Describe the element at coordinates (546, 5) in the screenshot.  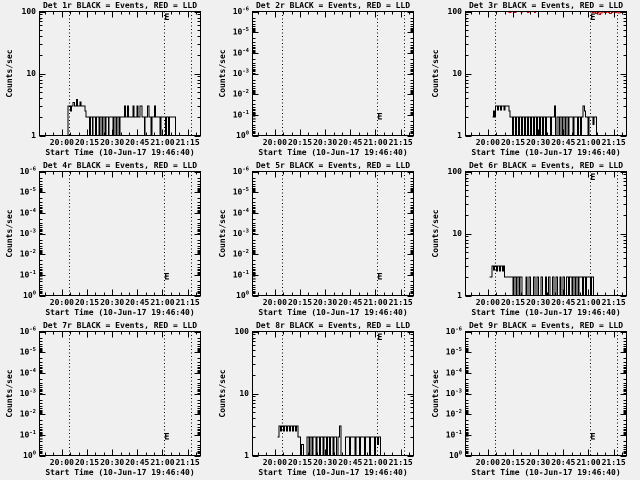
I see `plot-title: Det 3r BLACK = Events, RED = LLD` at that location.